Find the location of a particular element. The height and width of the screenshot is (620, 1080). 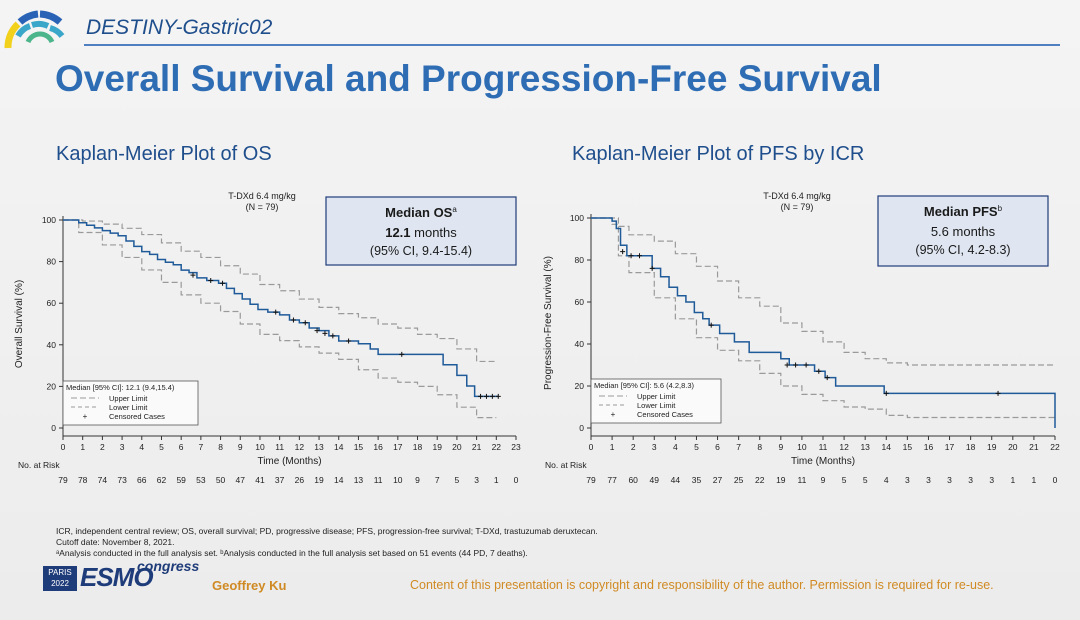

pfs-legend-lower: Lower Limit is located at coordinates (656, 405).